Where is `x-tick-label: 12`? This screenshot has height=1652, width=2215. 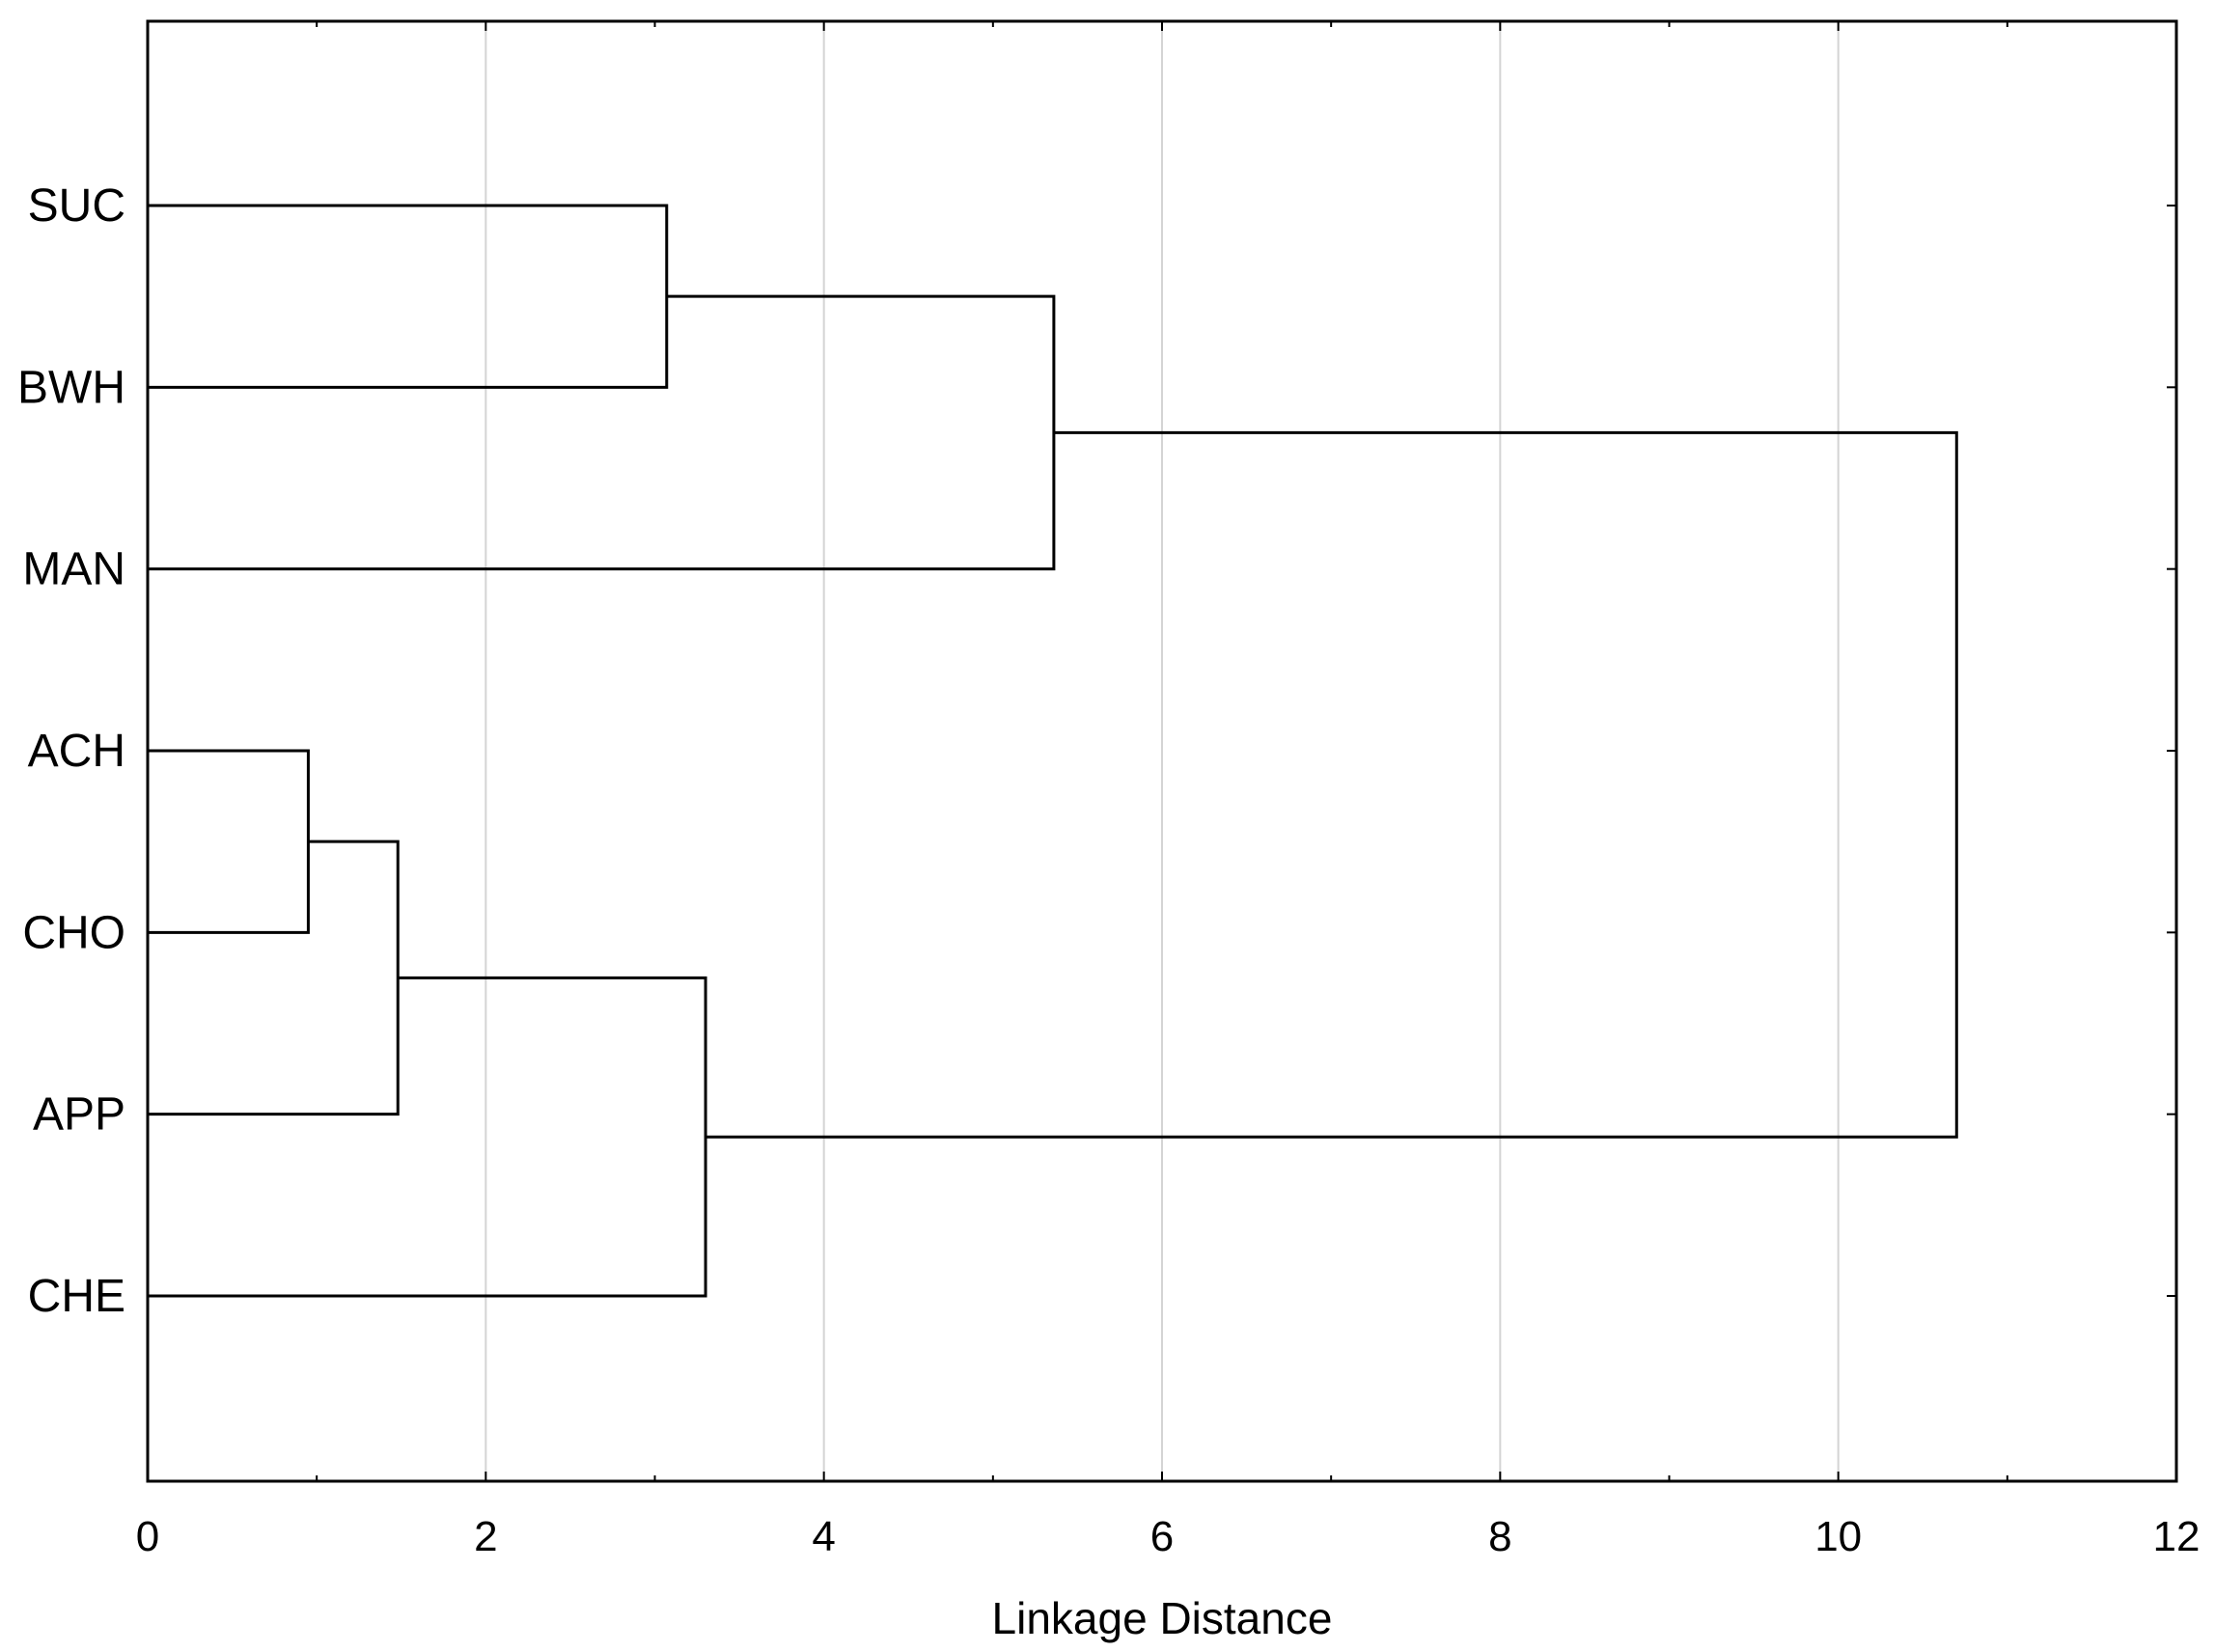 x-tick-label: 12 is located at coordinates (2177, 1536).